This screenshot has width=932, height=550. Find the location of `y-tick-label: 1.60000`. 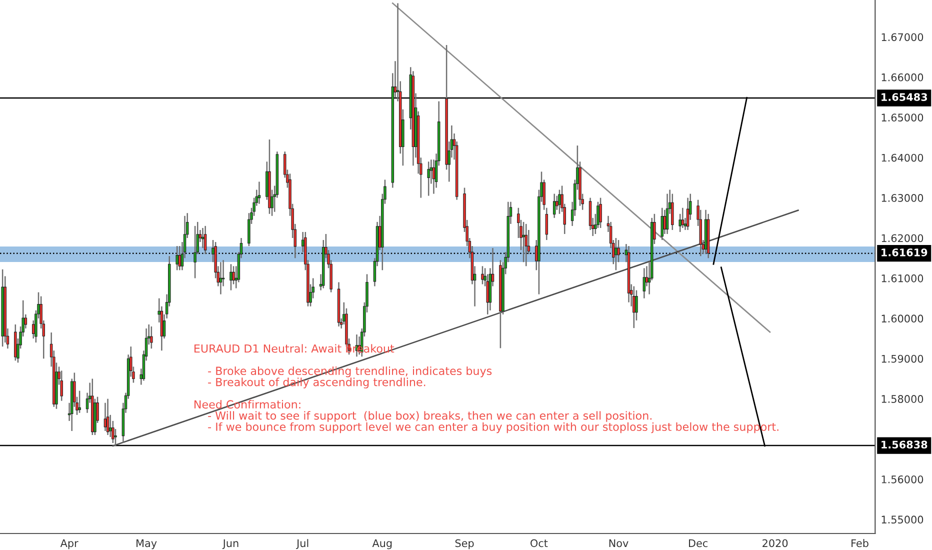

y-tick-label: 1.60000 is located at coordinates (903, 318).